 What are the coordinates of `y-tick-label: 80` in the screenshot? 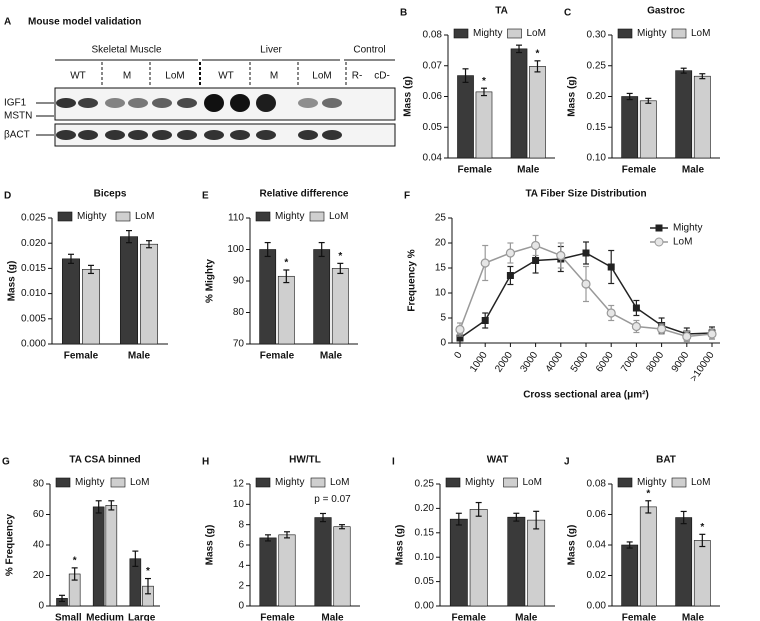 It's located at (239, 312).